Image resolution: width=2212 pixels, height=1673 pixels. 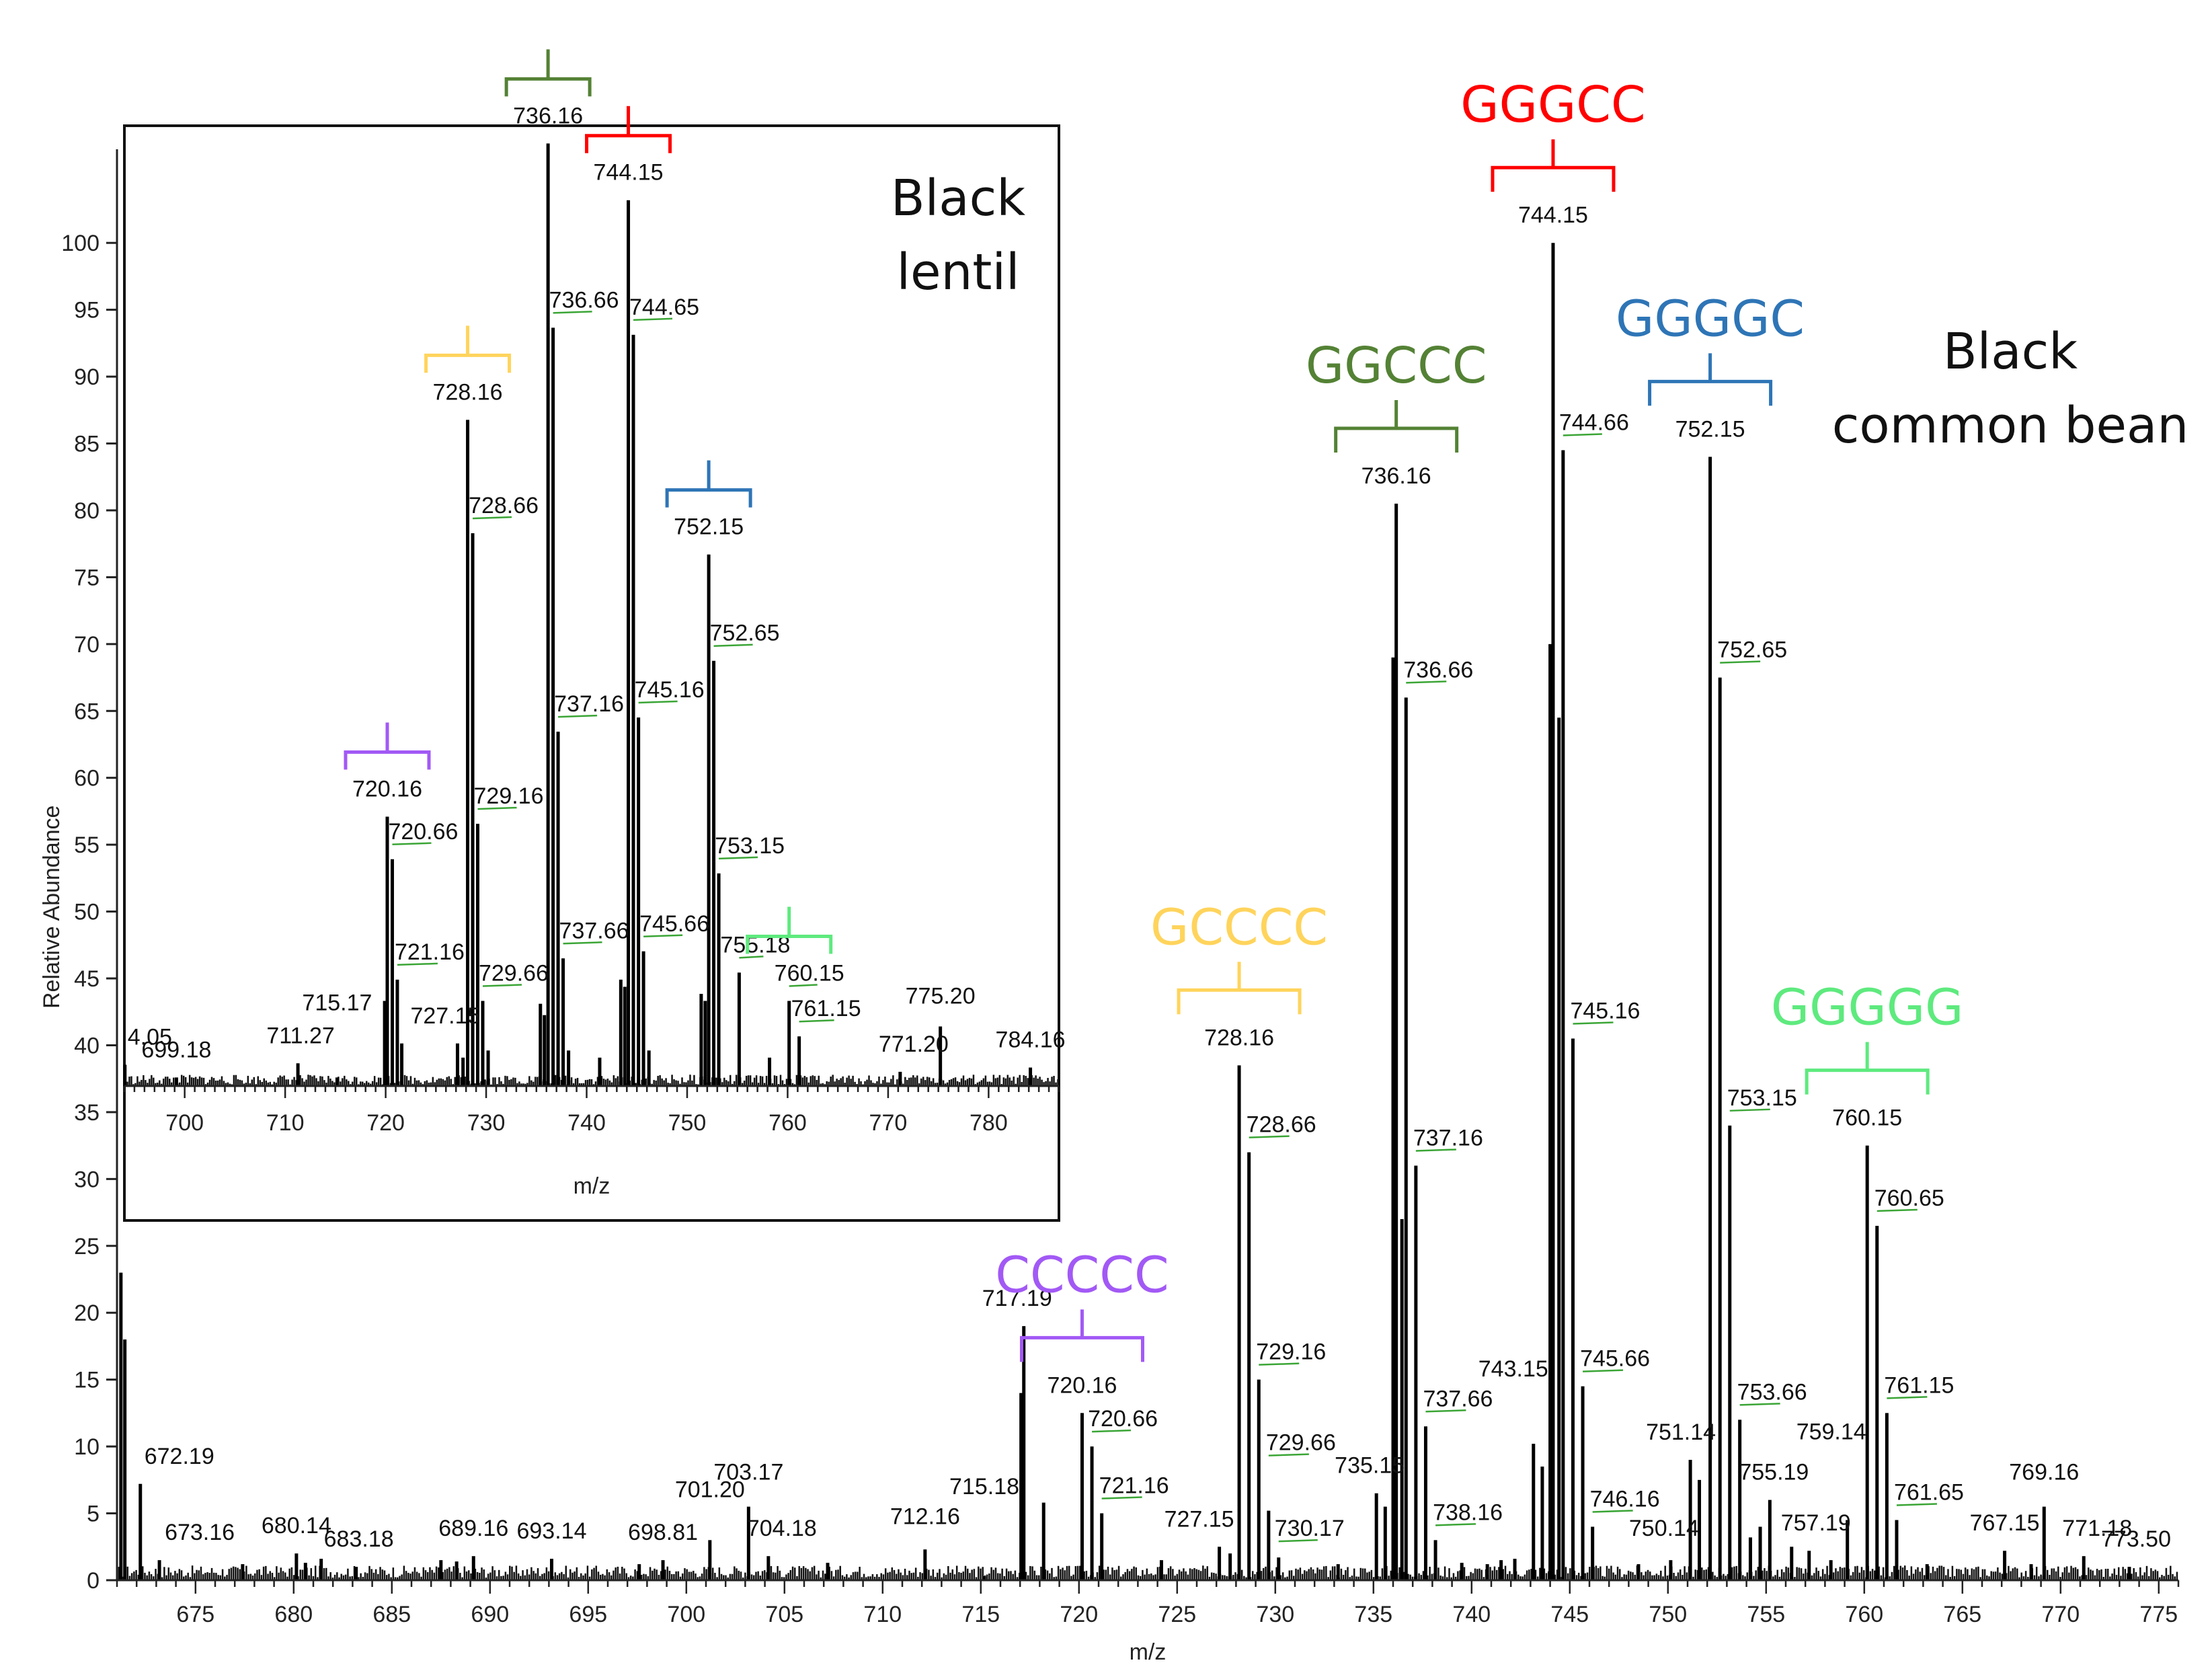 I want to click on peak-label: 746.16, so click(x=1625, y=1499).